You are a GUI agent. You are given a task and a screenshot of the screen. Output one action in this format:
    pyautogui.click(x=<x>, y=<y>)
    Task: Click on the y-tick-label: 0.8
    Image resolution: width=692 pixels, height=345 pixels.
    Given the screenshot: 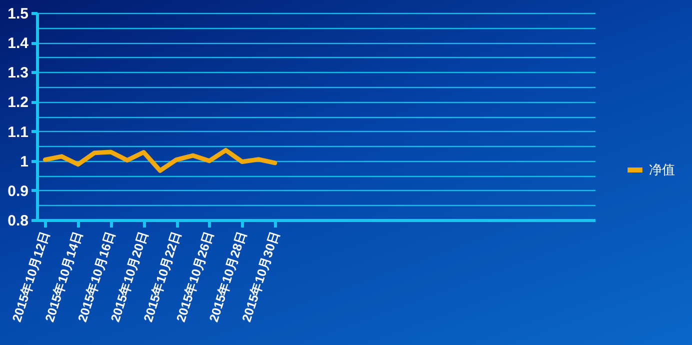 What is the action you would take?
    pyautogui.click(x=18, y=221)
    